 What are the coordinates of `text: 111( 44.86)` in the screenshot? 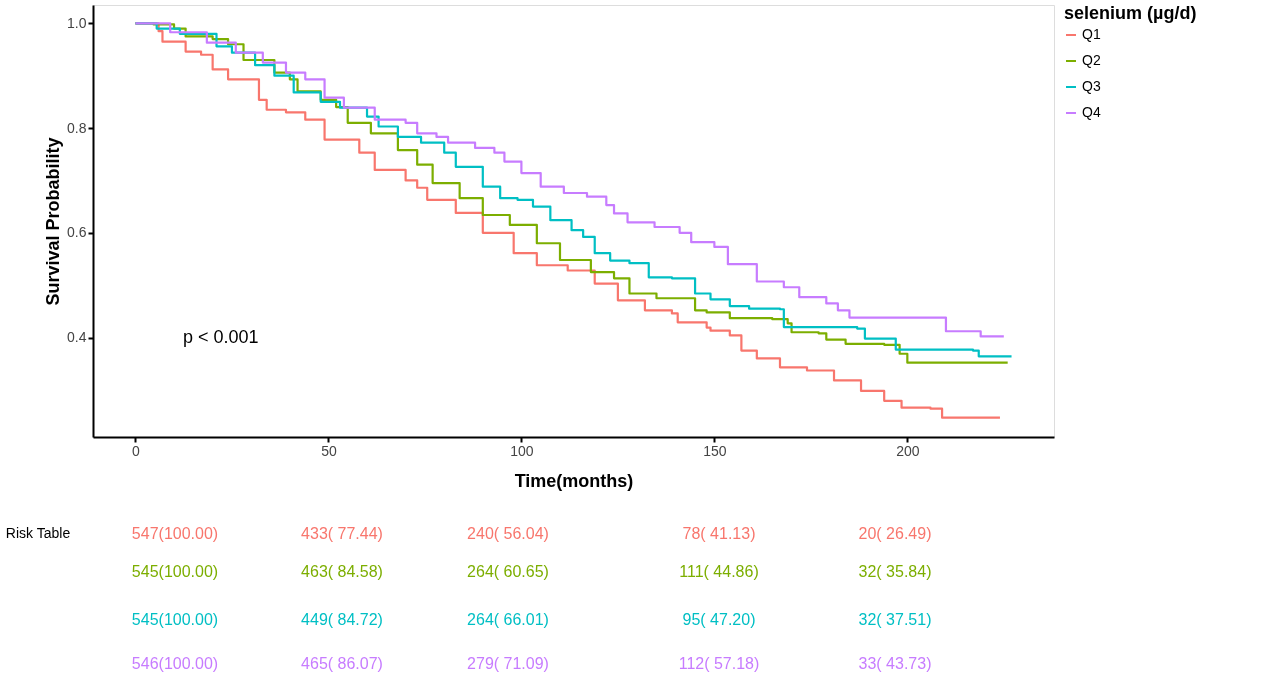 It's located at (719, 571).